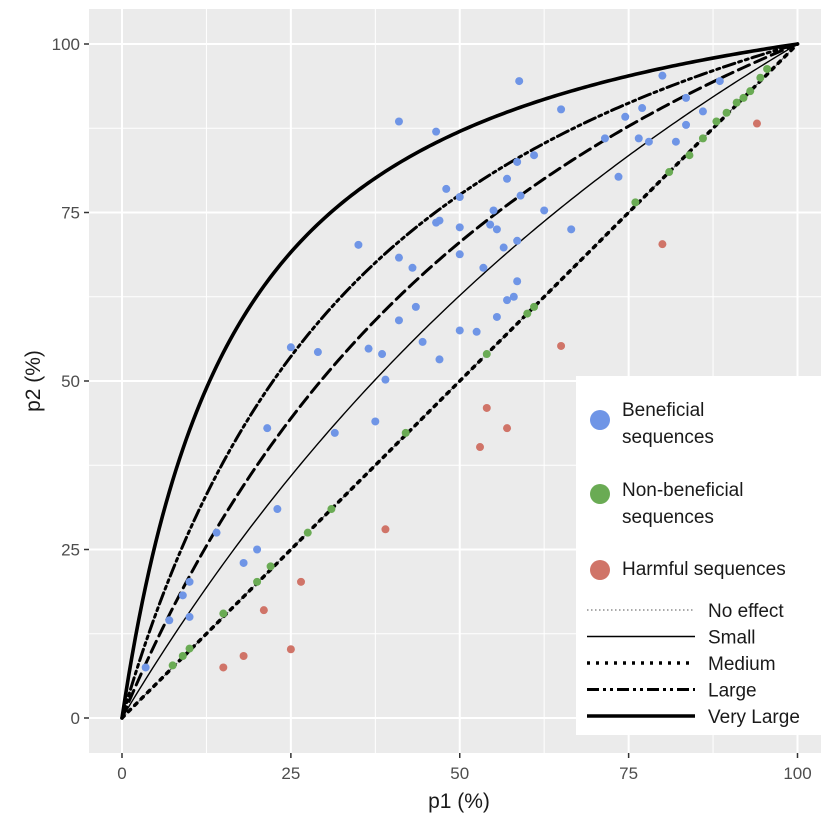 Image resolution: width=823 pixels, height=814 pixels. Describe the element at coordinates (290, 773) in the screenshot. I see `x-tick-label: 25` at that location.